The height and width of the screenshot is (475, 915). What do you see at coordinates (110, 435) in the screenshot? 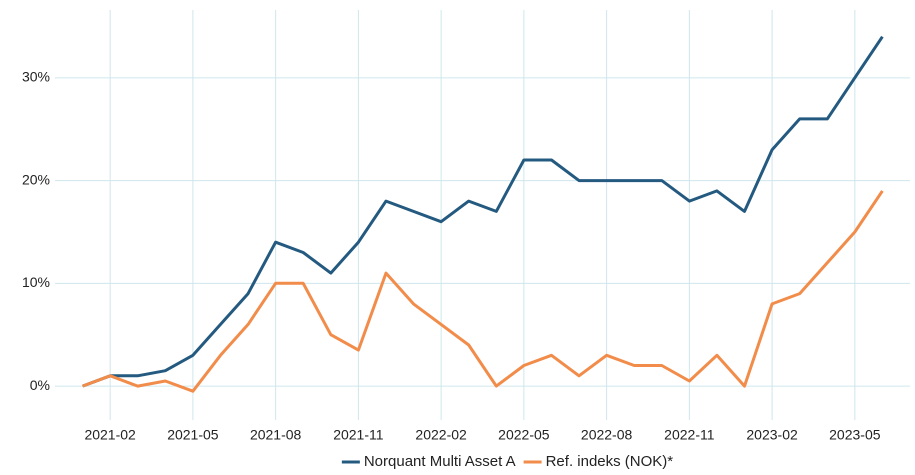
I see `x-tick-label: 2021-02` at bounding box center [110, 435].